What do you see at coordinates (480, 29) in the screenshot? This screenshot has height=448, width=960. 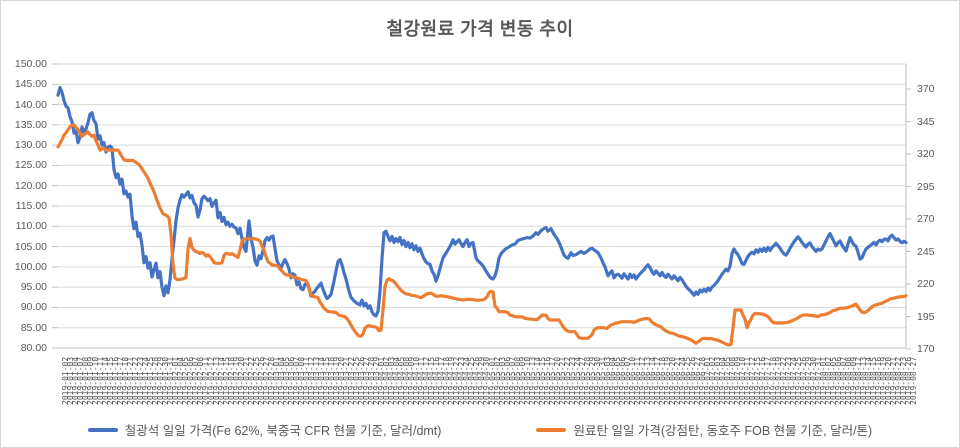 I see `chart-title: 철강원료 가격 변동 추이` at bounding box center [480, 29].